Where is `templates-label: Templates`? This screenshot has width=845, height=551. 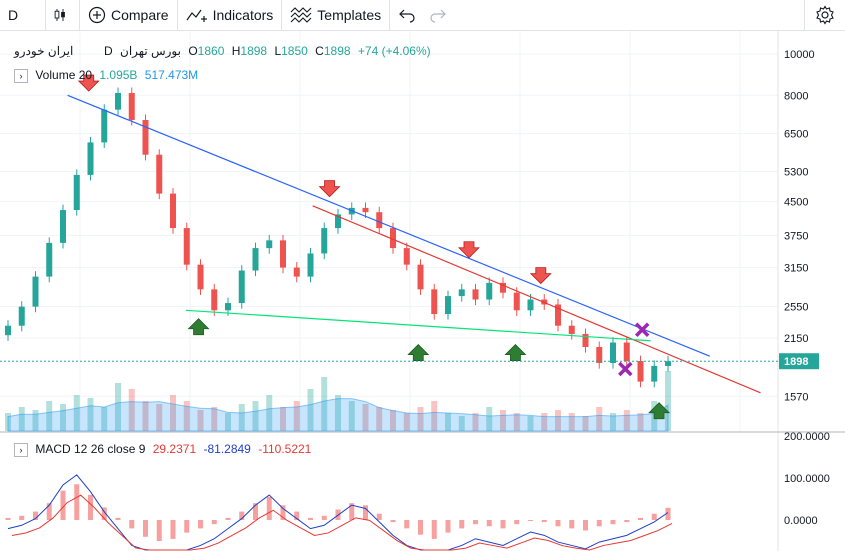 templates-label: Templates is located at coordinates (349, 15).